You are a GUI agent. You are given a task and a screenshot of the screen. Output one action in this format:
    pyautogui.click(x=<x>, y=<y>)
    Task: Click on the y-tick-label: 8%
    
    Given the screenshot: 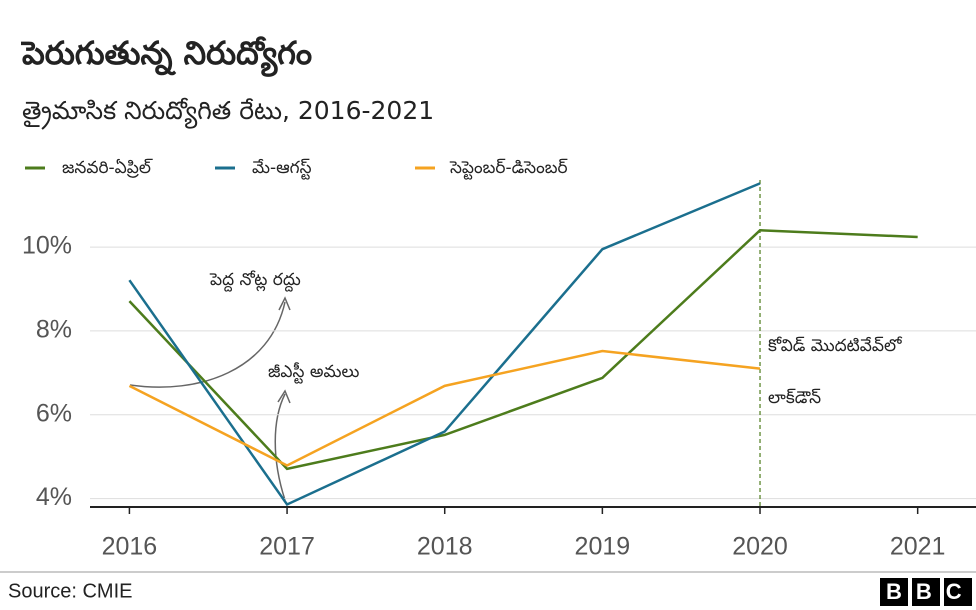 What is the action you would take?
    pyautogui.click(x=54, y=330)
    